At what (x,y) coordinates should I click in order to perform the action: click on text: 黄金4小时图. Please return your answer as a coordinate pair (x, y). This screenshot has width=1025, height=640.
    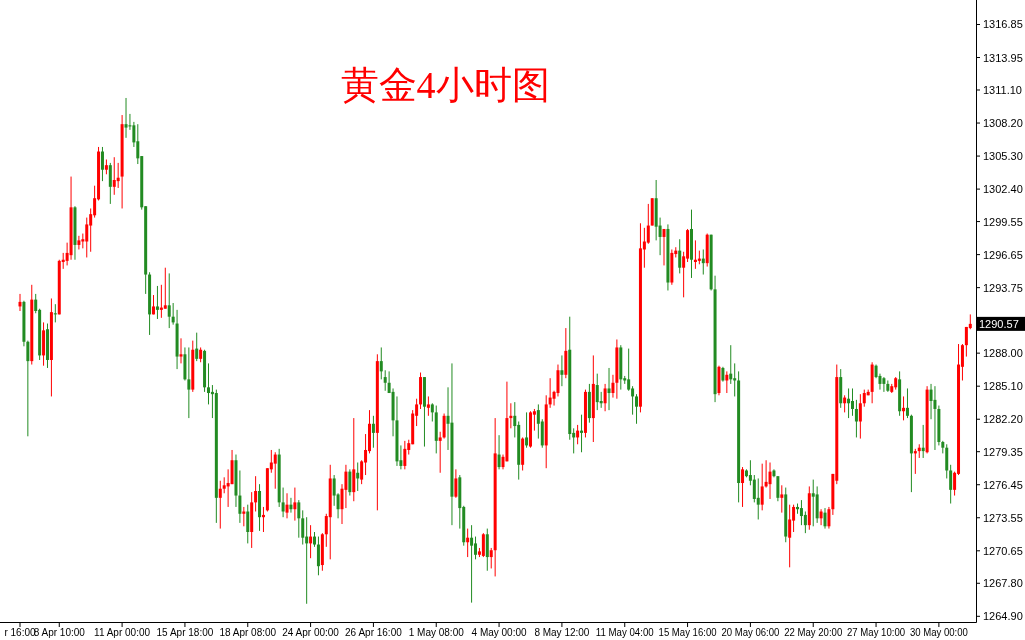
    Looking at the image, I should click on (445, 85).